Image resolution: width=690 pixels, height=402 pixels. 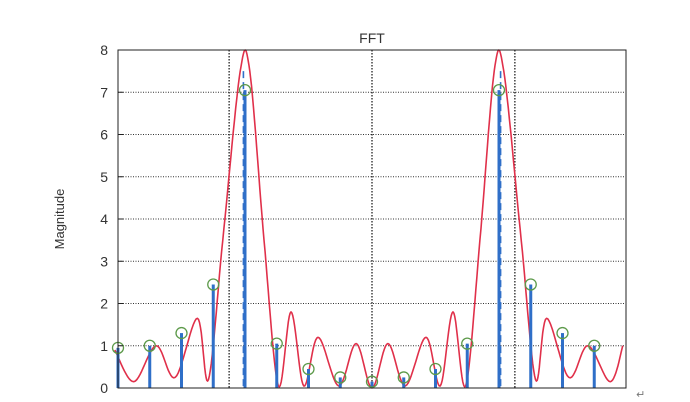 What do you see at coordinates (104, 261) in the screenshot?
I see `y-tick-label-3: 3` at bounding box center [104, 261].